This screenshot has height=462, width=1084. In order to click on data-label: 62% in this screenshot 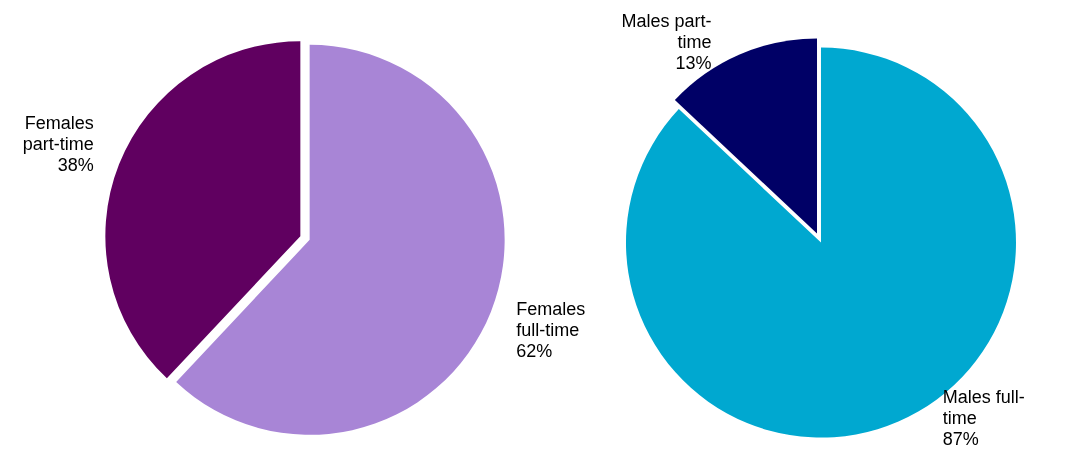, I will do `click(534, 350)`.